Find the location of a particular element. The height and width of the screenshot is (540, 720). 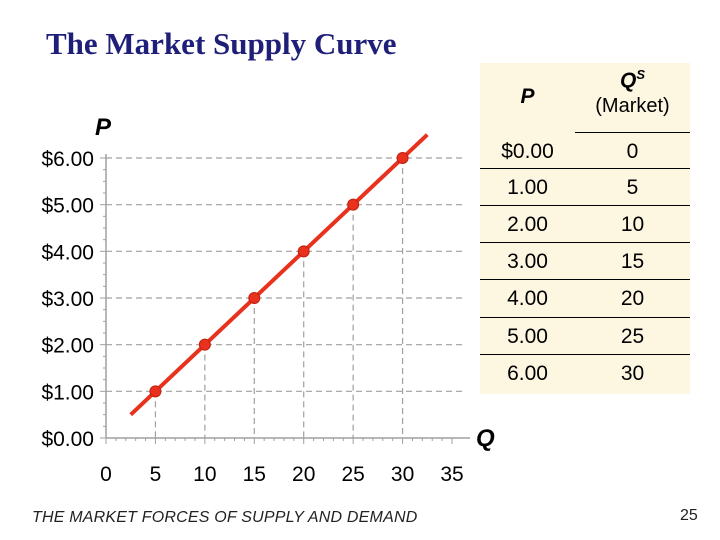

x-tick-label: 5 is located at coordinates (156, 474).